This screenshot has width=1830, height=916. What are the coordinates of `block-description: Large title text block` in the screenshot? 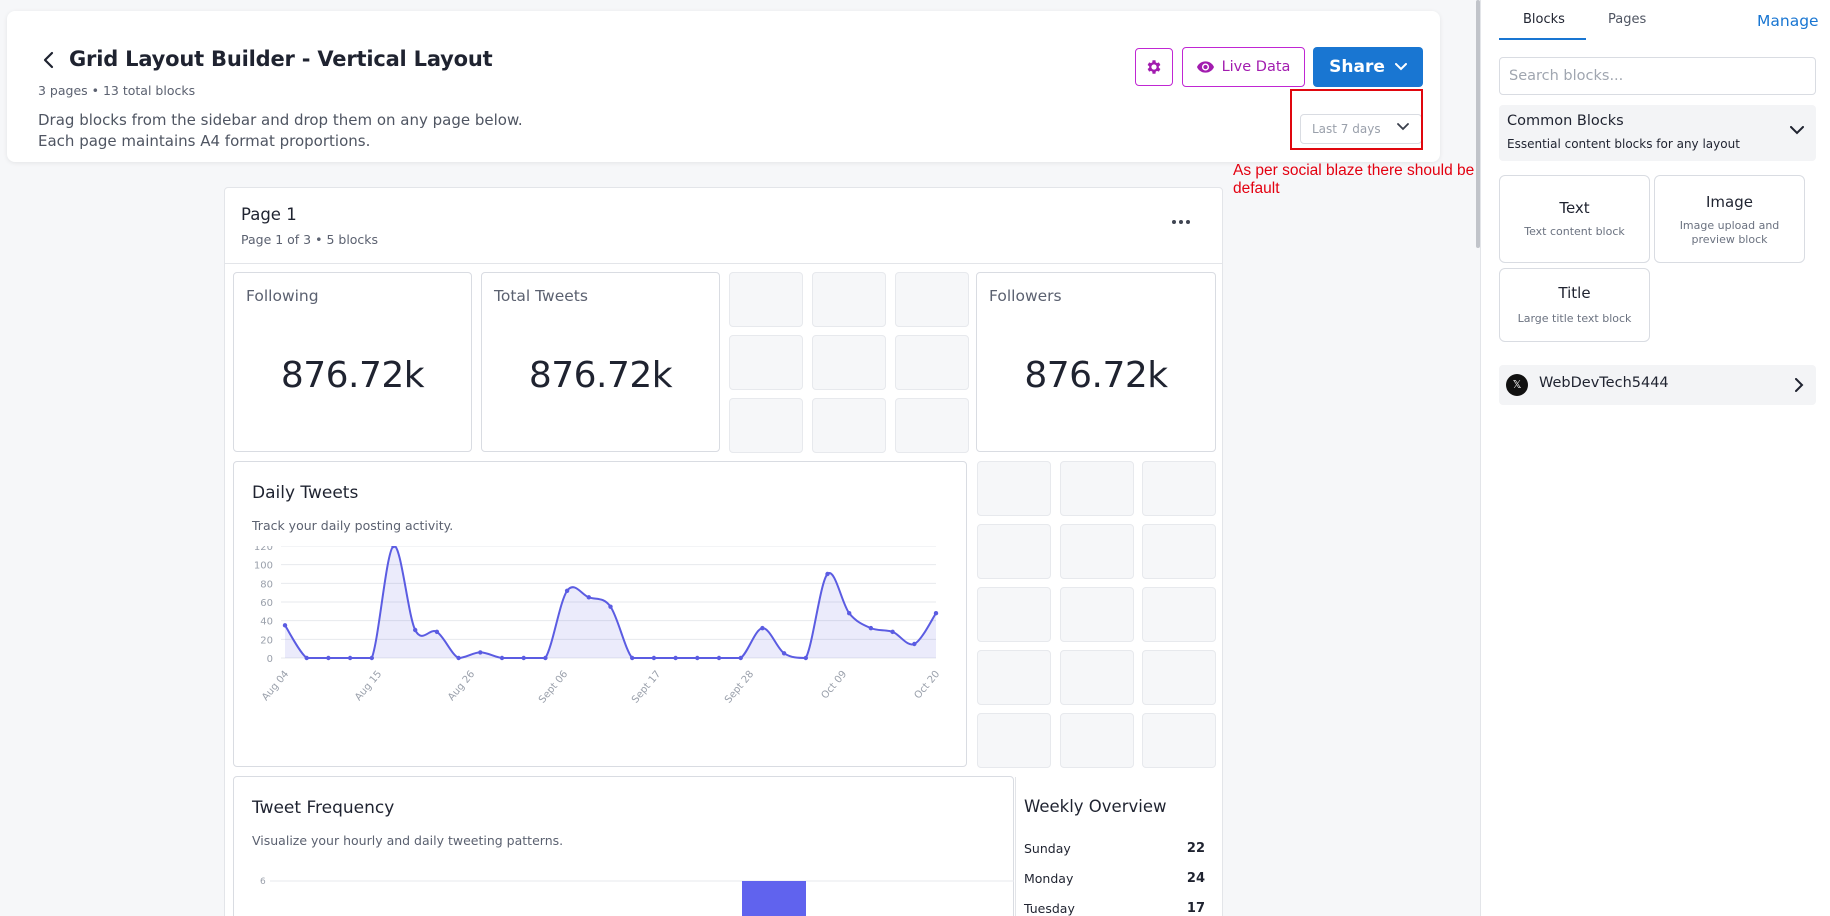 It's located at (1574, 318).